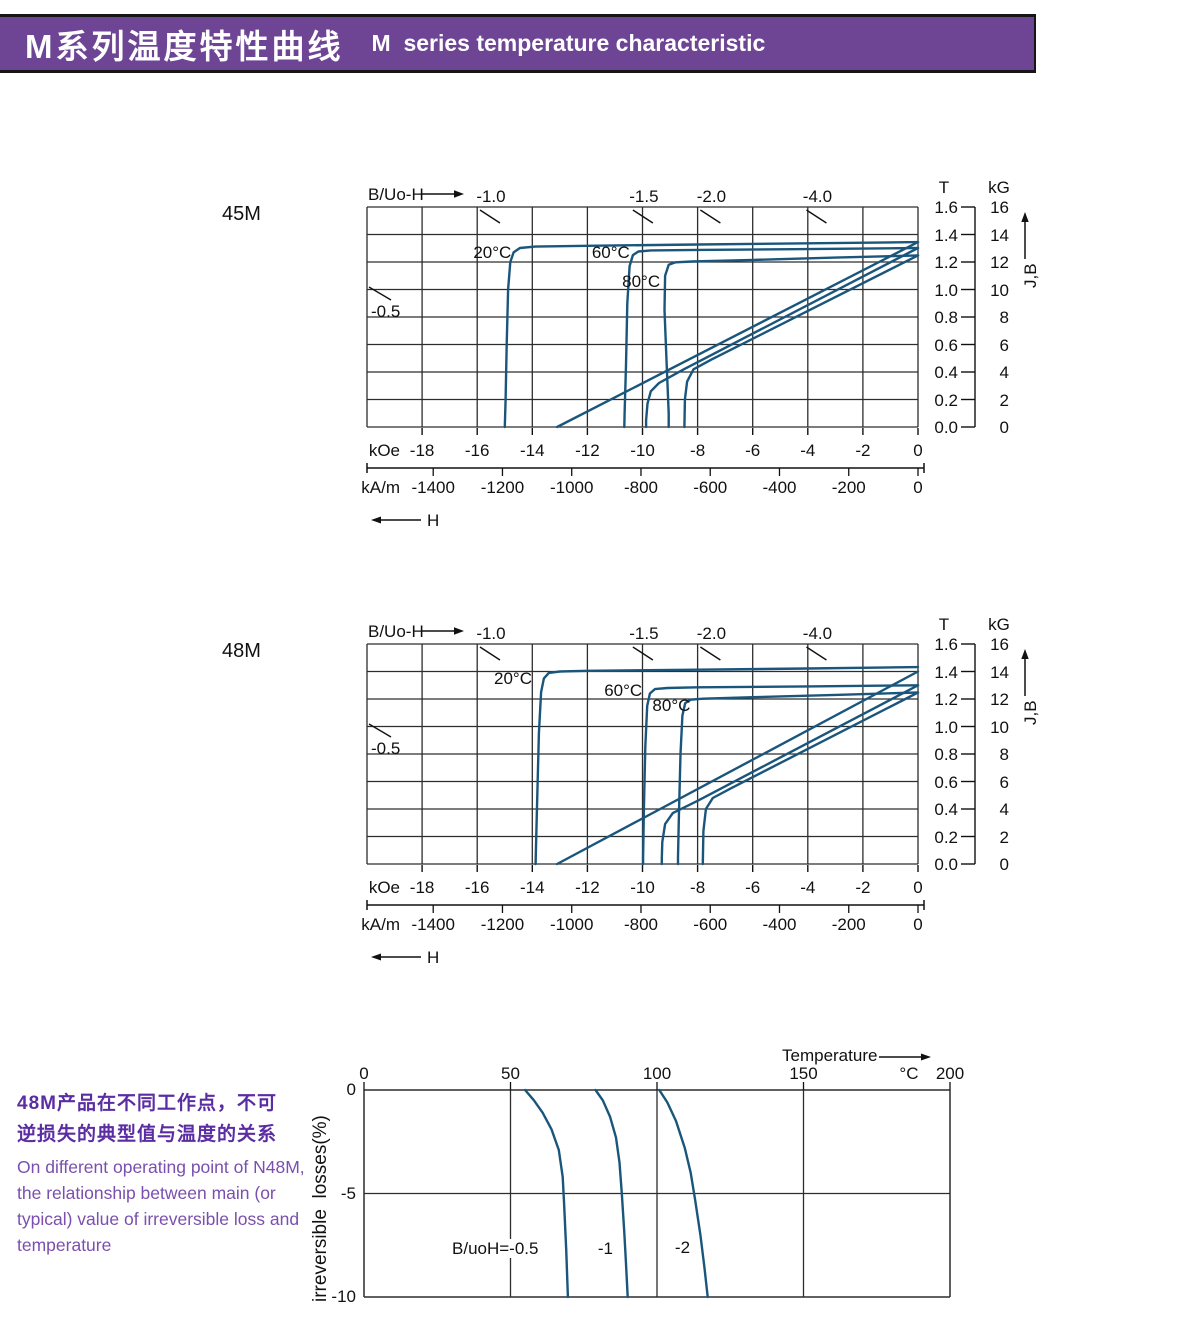 The width and height of the screenshot is (1200, 1336). I want to click on kam-unit-label: kA/m, so click(380, 924).